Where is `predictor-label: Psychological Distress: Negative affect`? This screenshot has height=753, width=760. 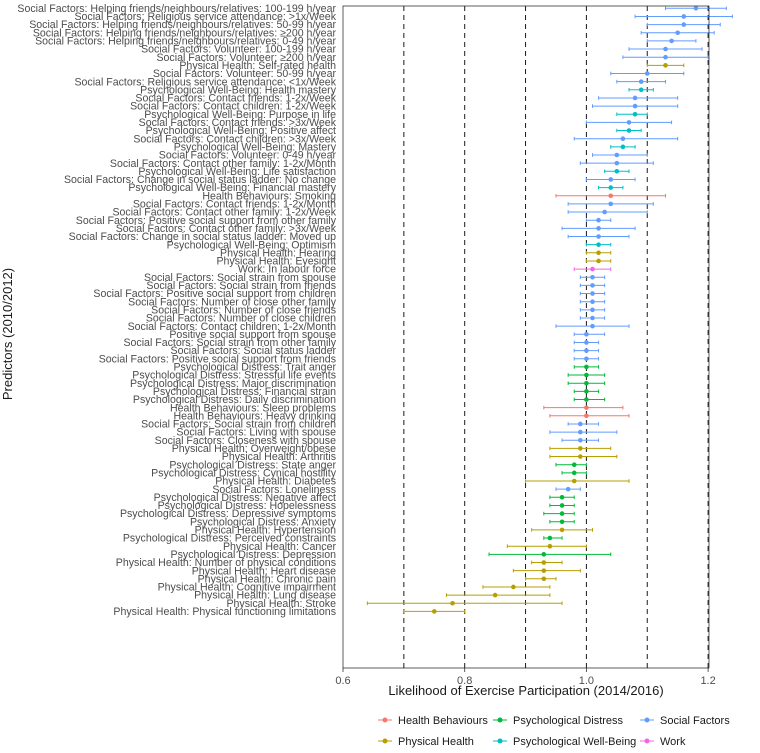 predictor-label: Psychological Distress: Negative affect is located at coordinates (245, 498).